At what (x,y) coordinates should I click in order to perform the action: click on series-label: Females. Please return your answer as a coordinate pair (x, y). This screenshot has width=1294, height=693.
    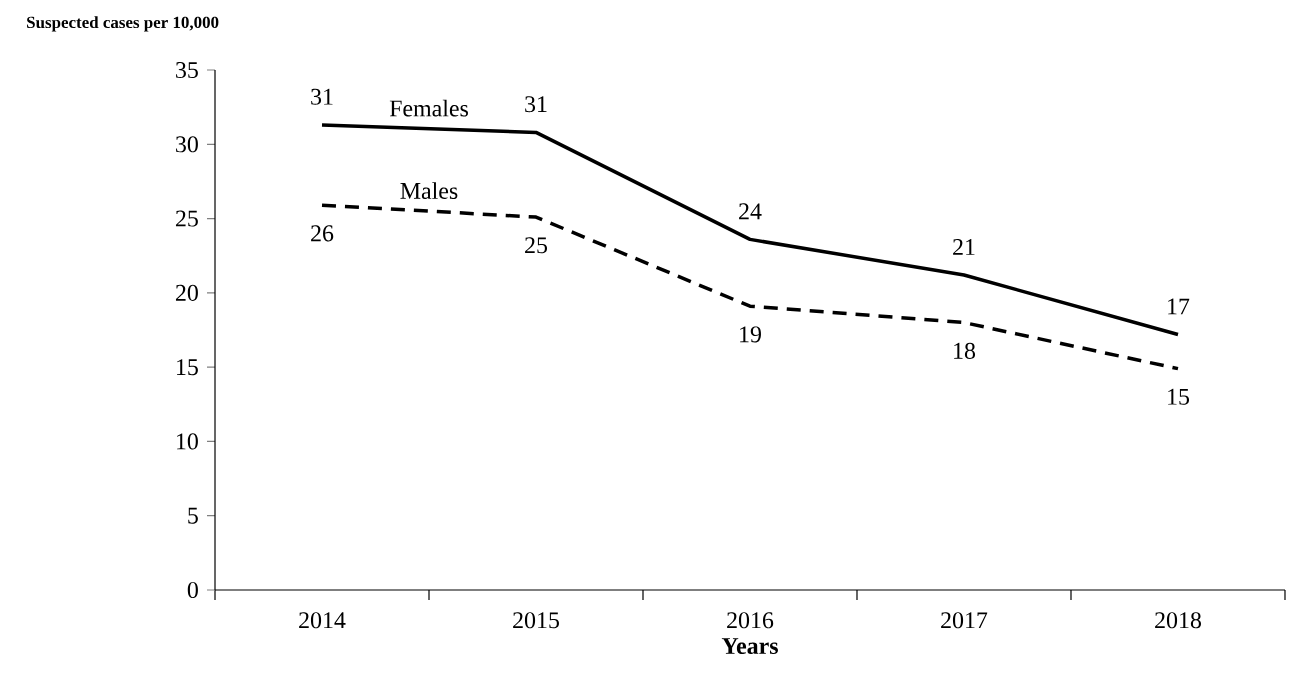
    Looking at the image, I should click on (428, 108).